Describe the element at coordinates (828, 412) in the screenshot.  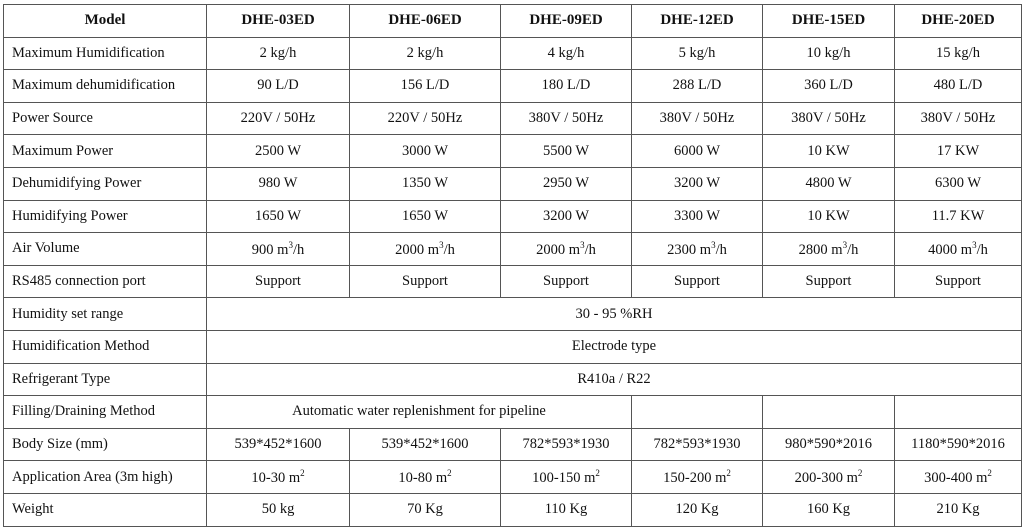
I see `empty-cell` at that location.